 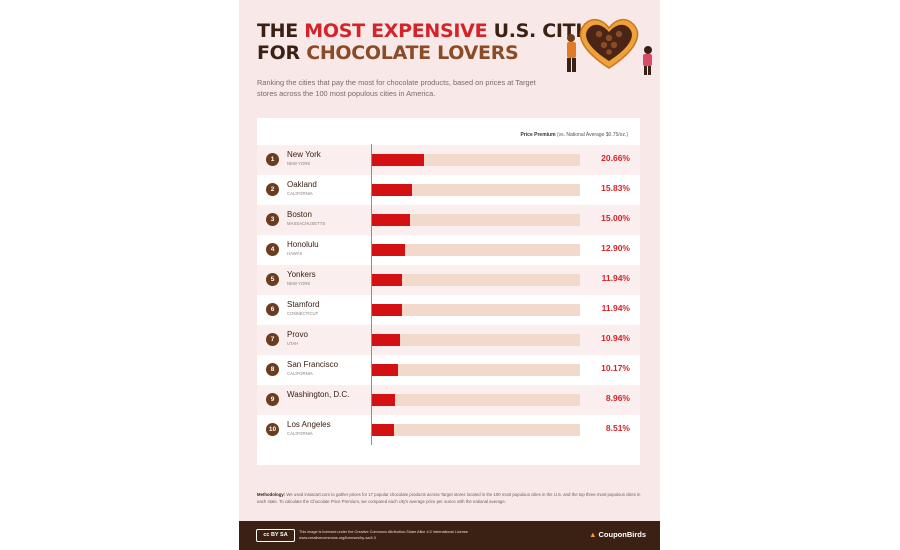 I want to click on rank-badge: 2, so click(x=272, y=189).